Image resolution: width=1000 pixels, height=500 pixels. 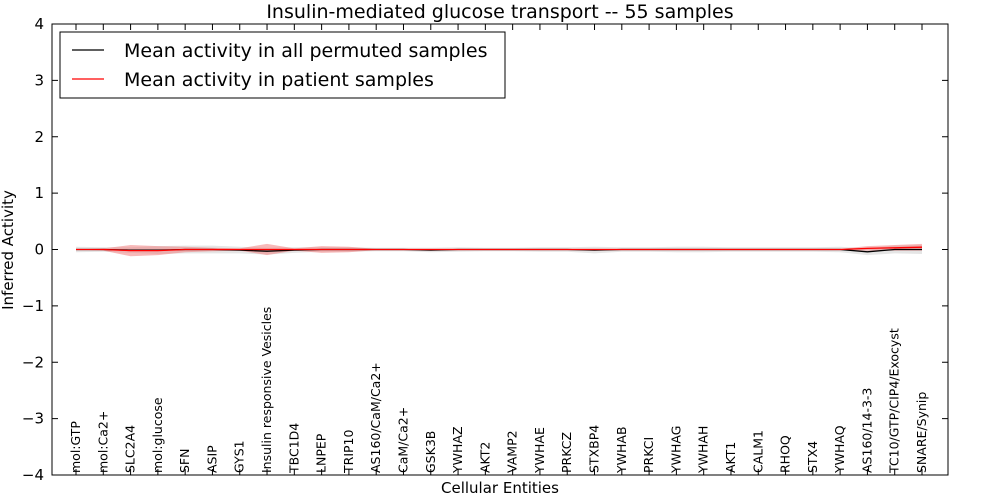 What do you see at coordinates (730, 457) in the screenshot?
I see `x-tick-label: AKT1` at bounding box center [730, 457].